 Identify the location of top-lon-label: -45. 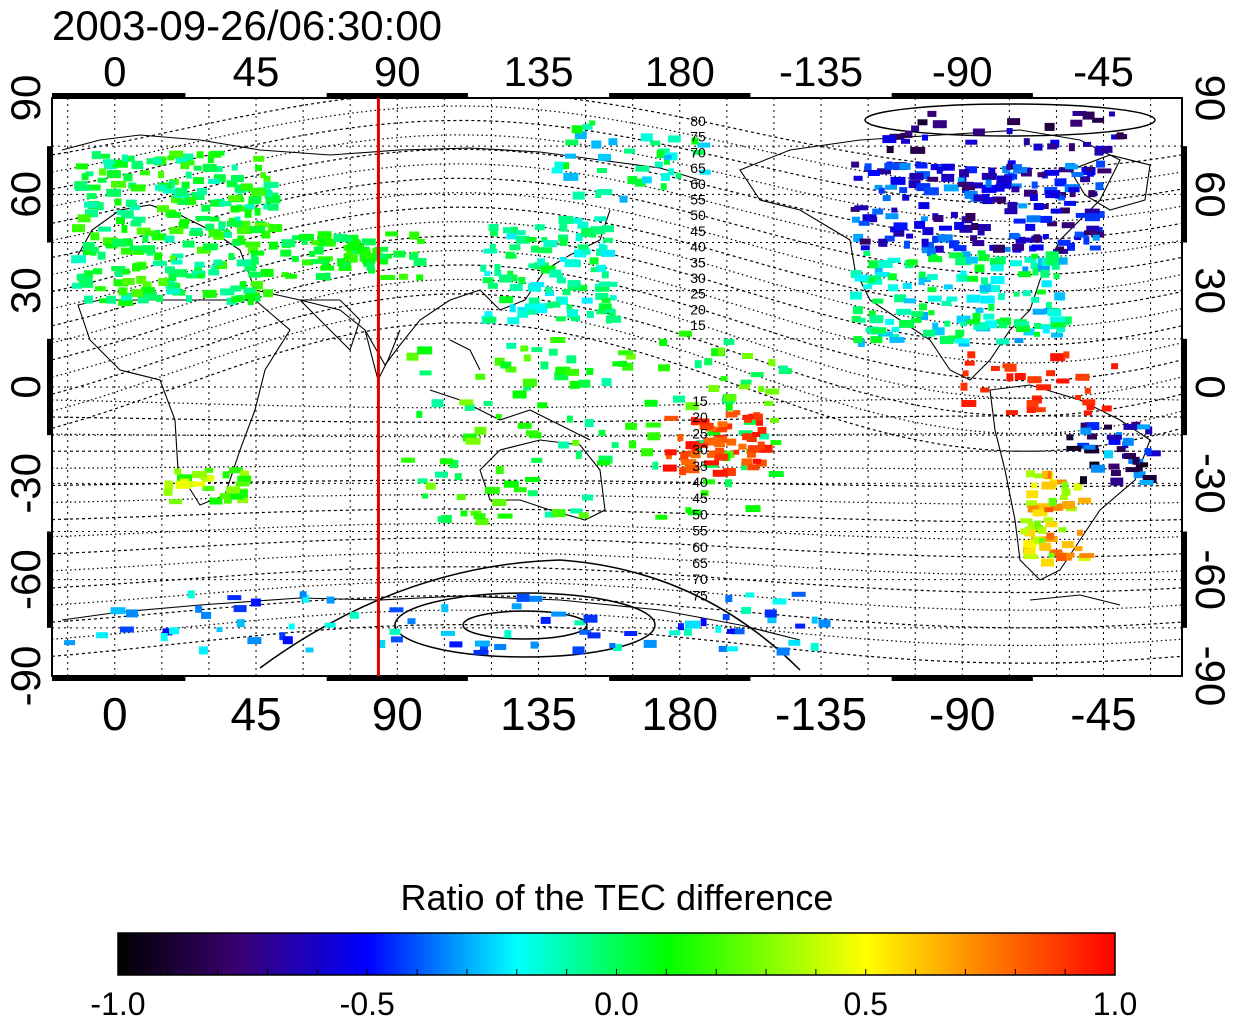
(1103, 71).